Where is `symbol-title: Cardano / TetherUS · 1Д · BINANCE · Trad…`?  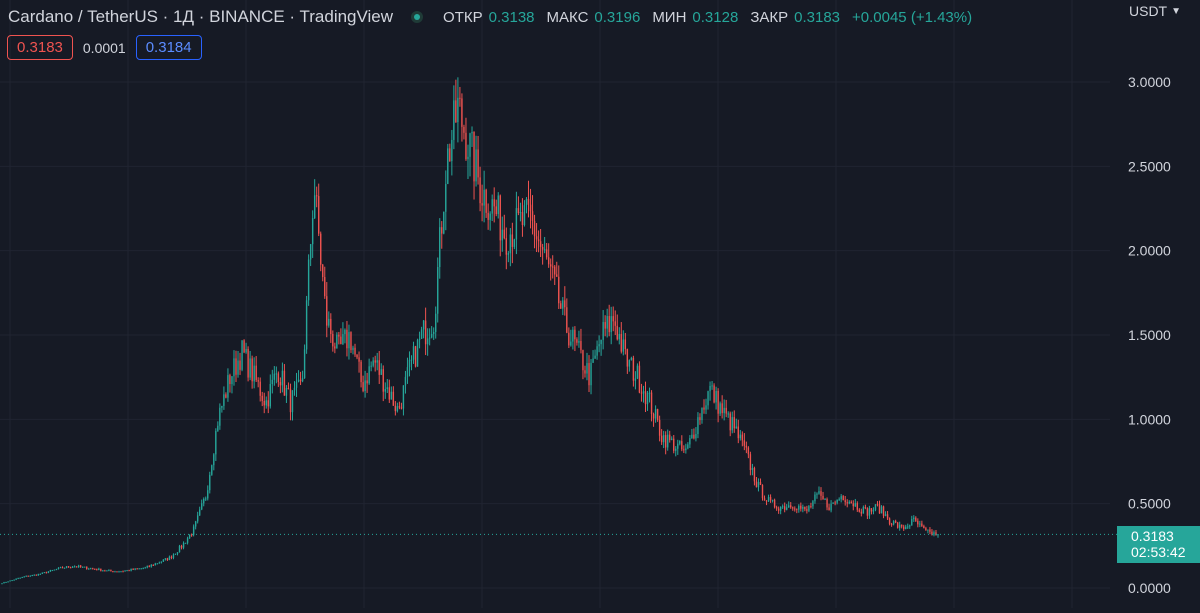
symbol-title: Cardano / TetherUS · 1Д · BINANCE · Trad… is located at coordinates (201, 16).